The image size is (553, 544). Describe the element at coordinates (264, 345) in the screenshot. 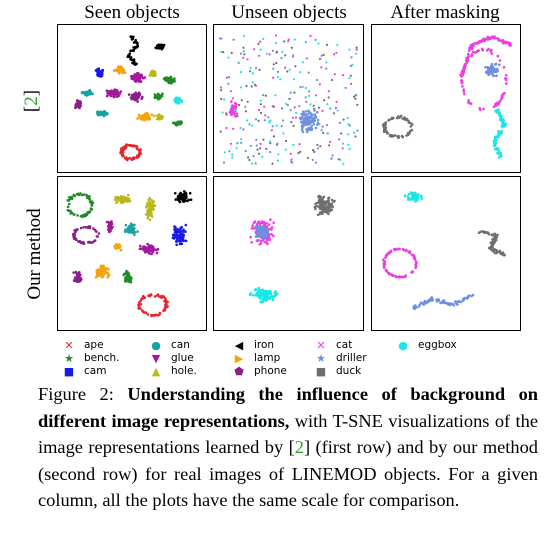

I see `legend-label: iron` at that location.